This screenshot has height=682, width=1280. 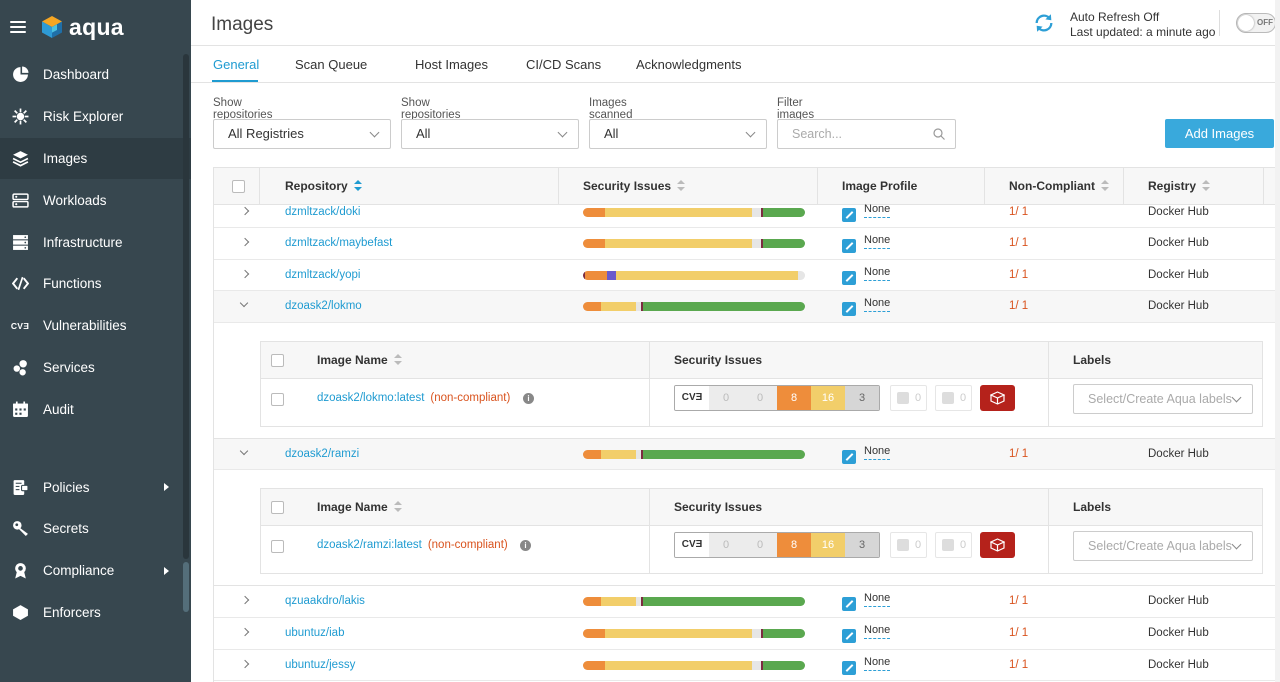 What do you see at coordinates (413, 398) in the screenshot?
I see `image-name: dzoask2/lokmo:latest (non-compliant)` at bounding box center [413, 398].